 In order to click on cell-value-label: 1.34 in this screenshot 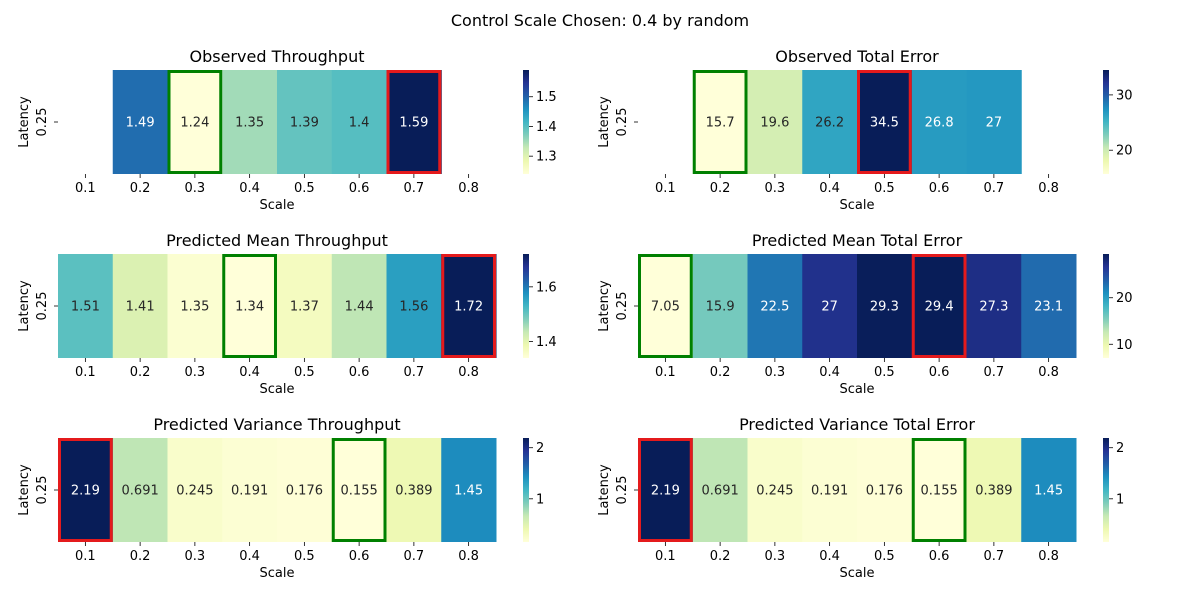, I will do `click(249, 307)`.